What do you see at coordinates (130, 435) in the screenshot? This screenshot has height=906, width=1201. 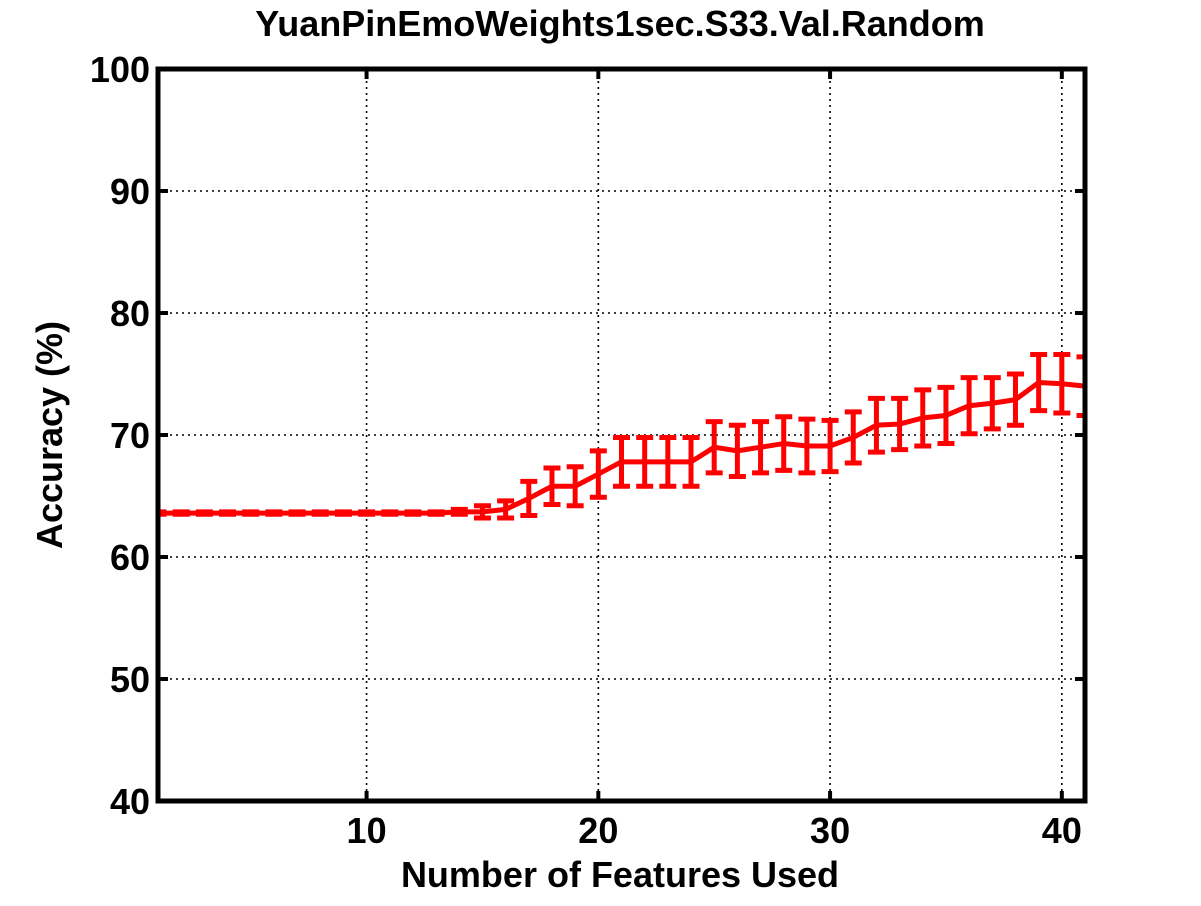 I see `y-tick-label: 70` at bounding box center [130, 435].